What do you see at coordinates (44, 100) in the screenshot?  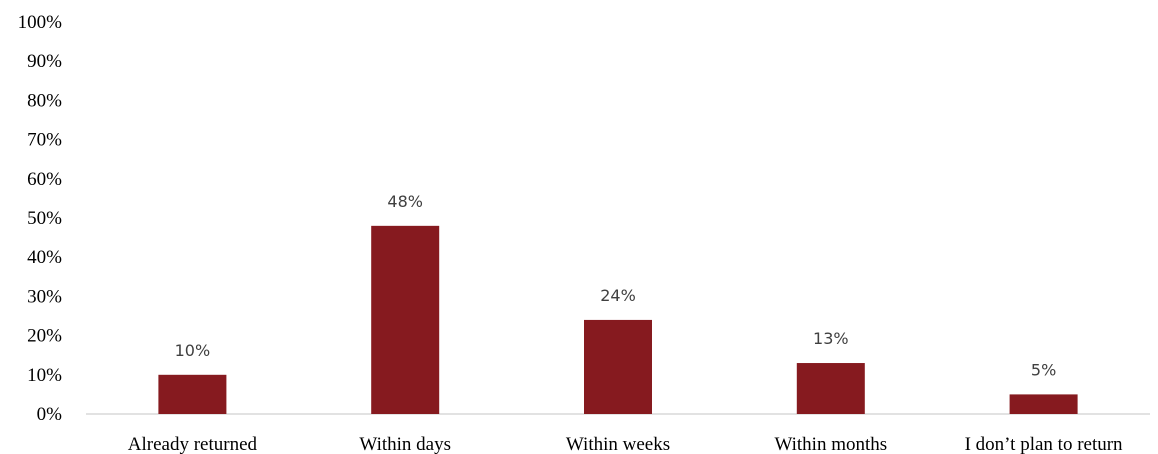 I see `y-tick-label: 80%` at bounding box center [44, 100].